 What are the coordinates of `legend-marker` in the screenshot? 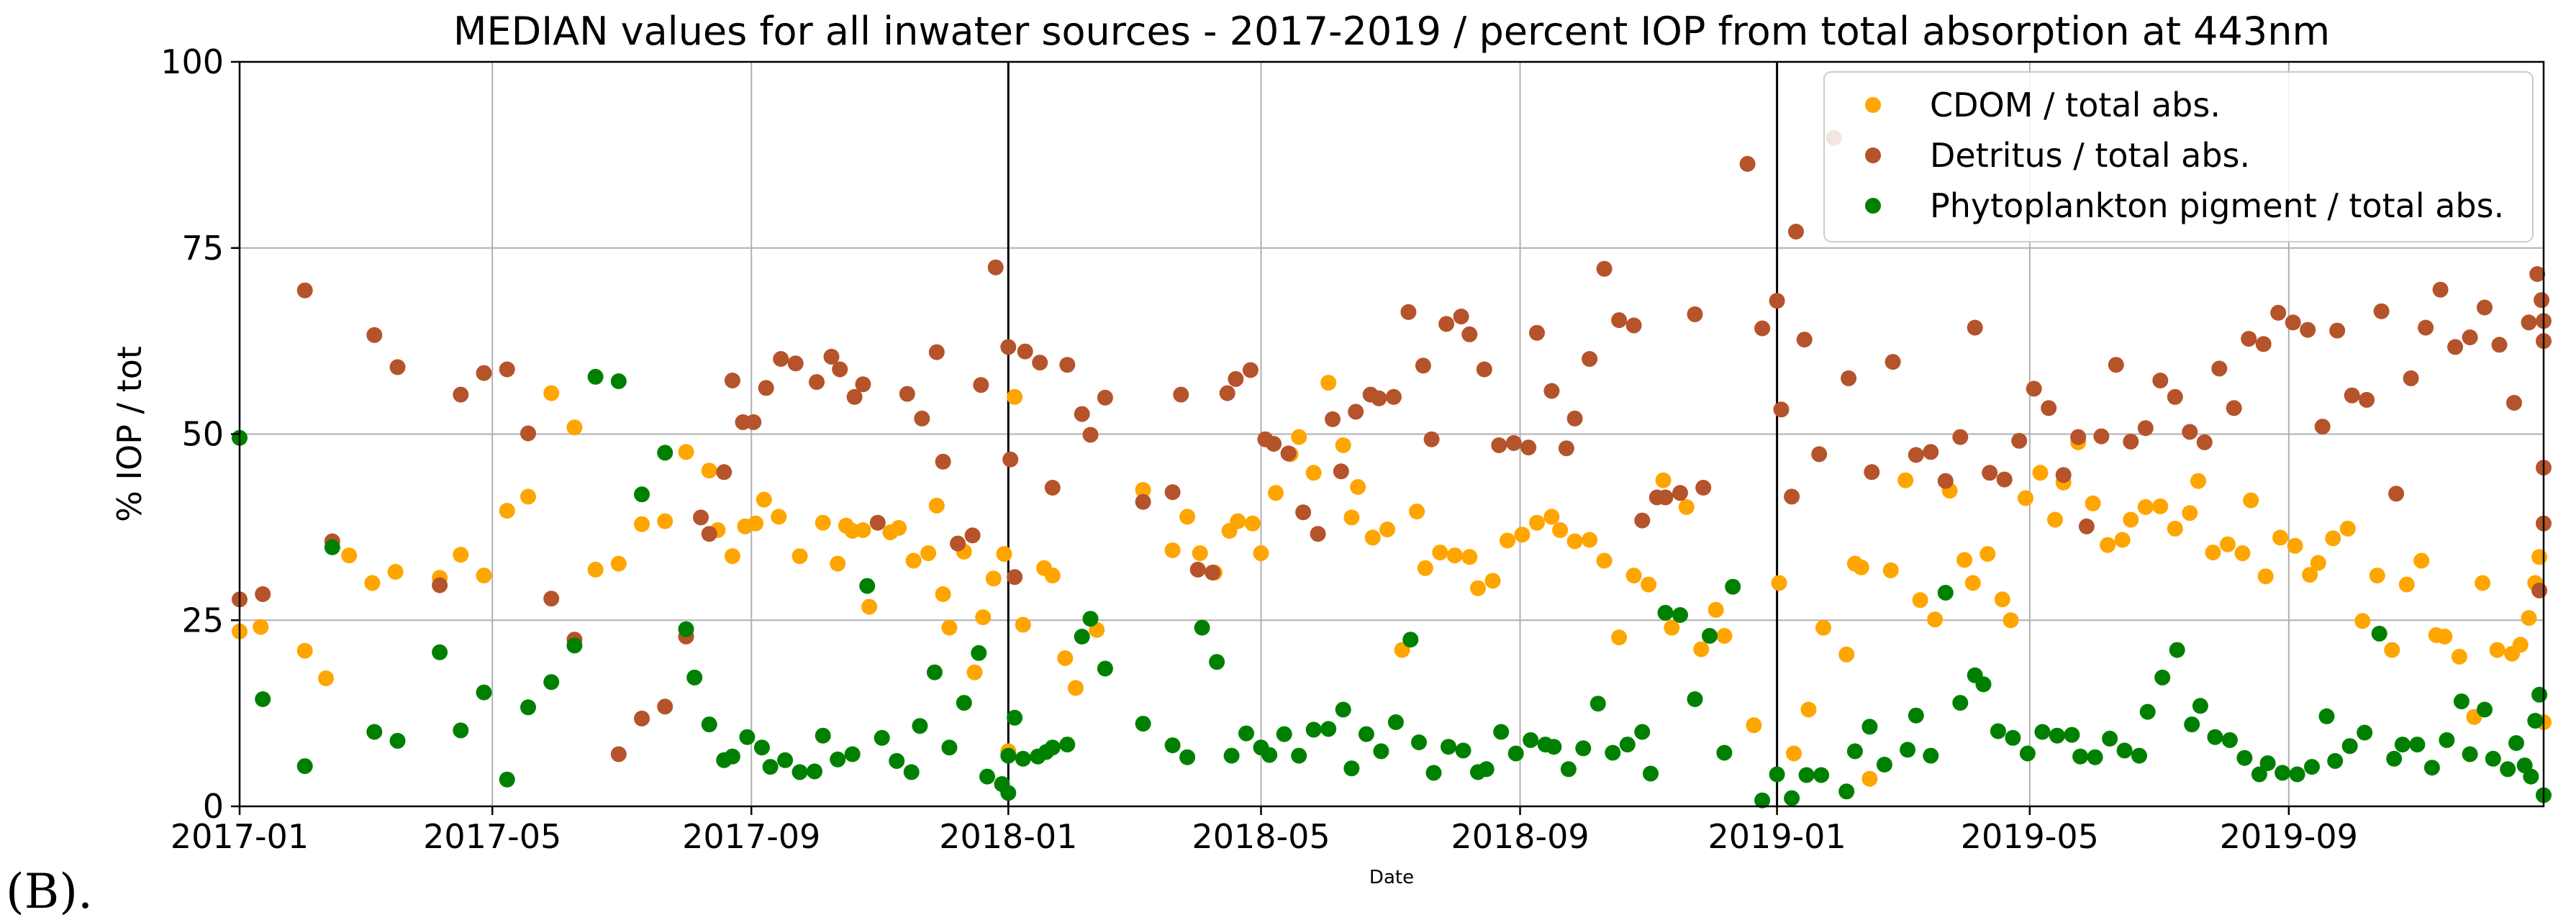 It's located at (1873, 155).